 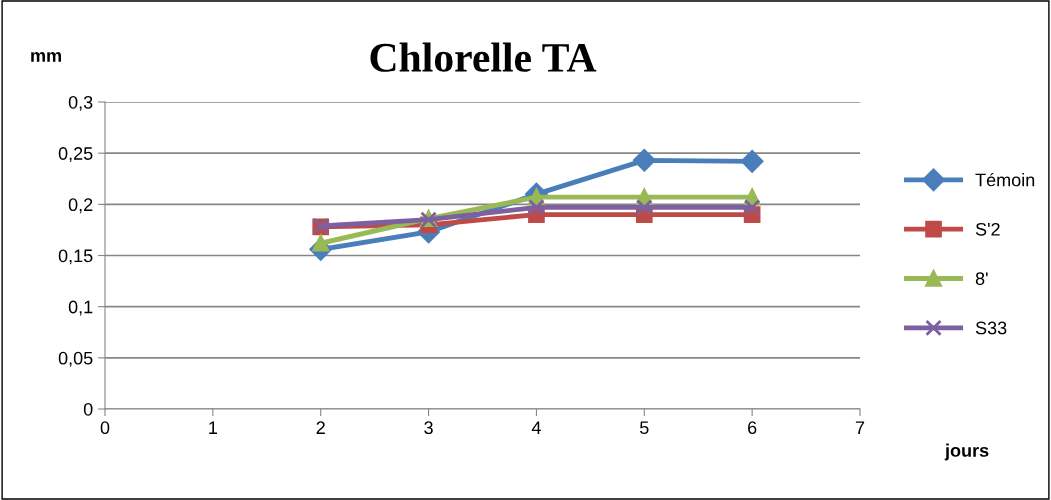 What do you see at coordinates (981, 279) in the screenshot?
I see `legend-label: 8'` at bounding box center [981, 279].